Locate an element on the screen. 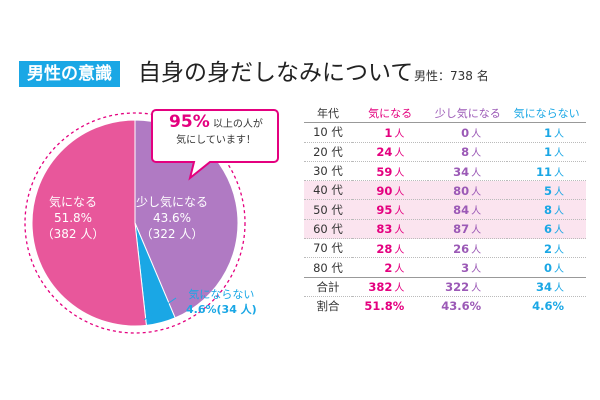  sample-unit: 名 is located at coordinates (482, 76).